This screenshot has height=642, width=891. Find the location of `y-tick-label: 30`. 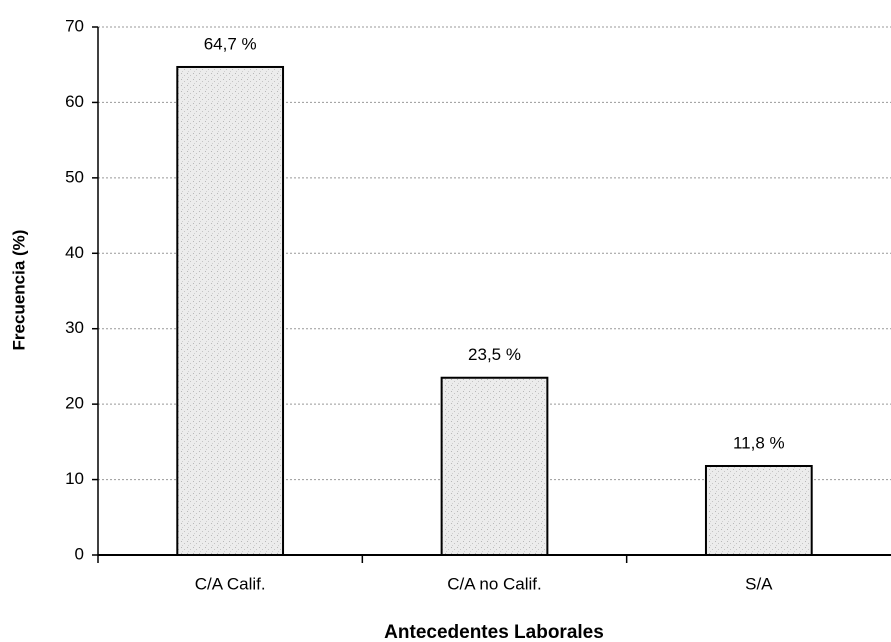

y-tick-label: 30 is located at coordinates (74, 327).